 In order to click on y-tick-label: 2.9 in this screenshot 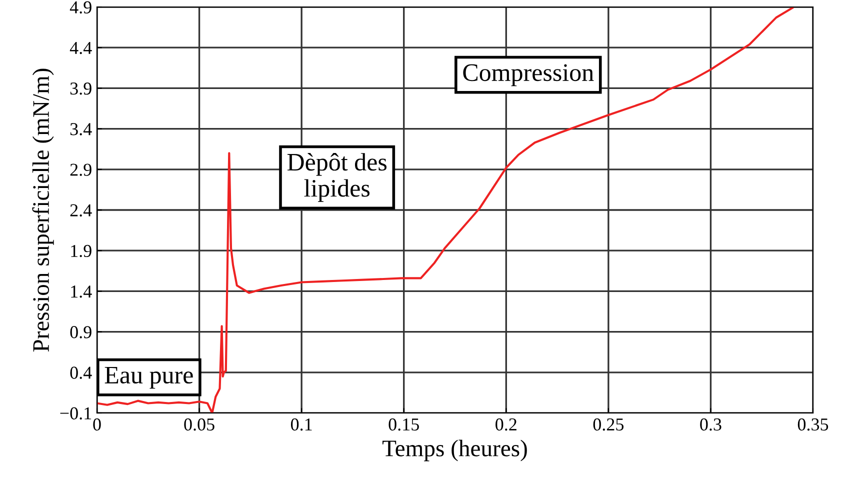, I will do `click(81, 170)`.